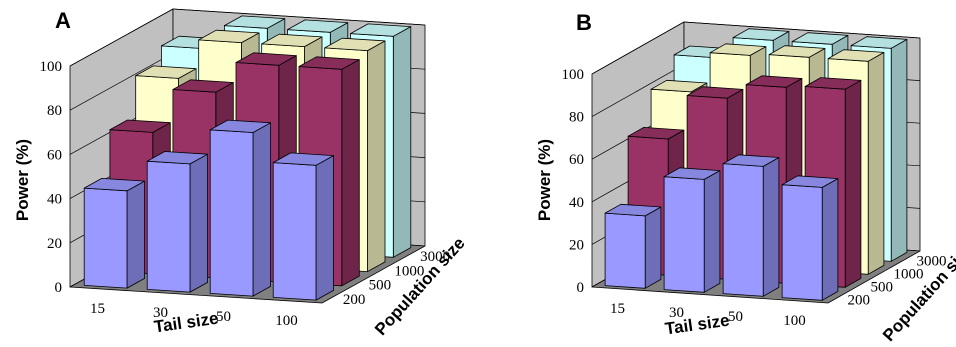 This screenshot has height=347, width=956. What do you see at coordinates (63, 20) in the screenshot?
I see `panel-label: A` at bounding box center [63, 20].